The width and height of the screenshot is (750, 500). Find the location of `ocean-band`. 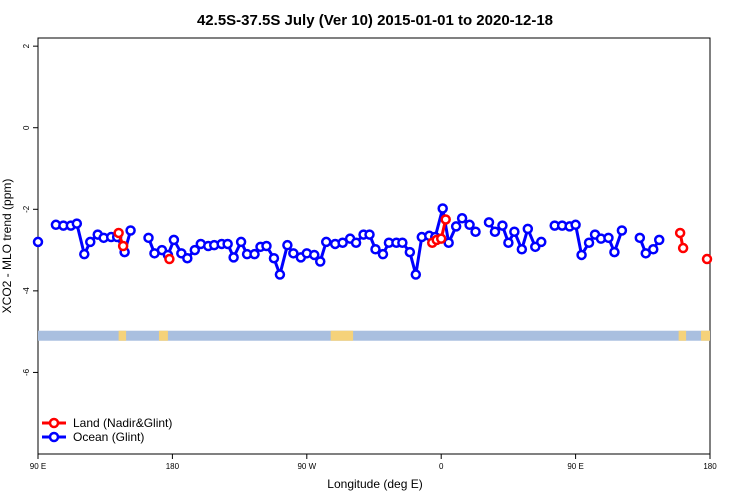

ocean-band is located at coordinates (374, 335).